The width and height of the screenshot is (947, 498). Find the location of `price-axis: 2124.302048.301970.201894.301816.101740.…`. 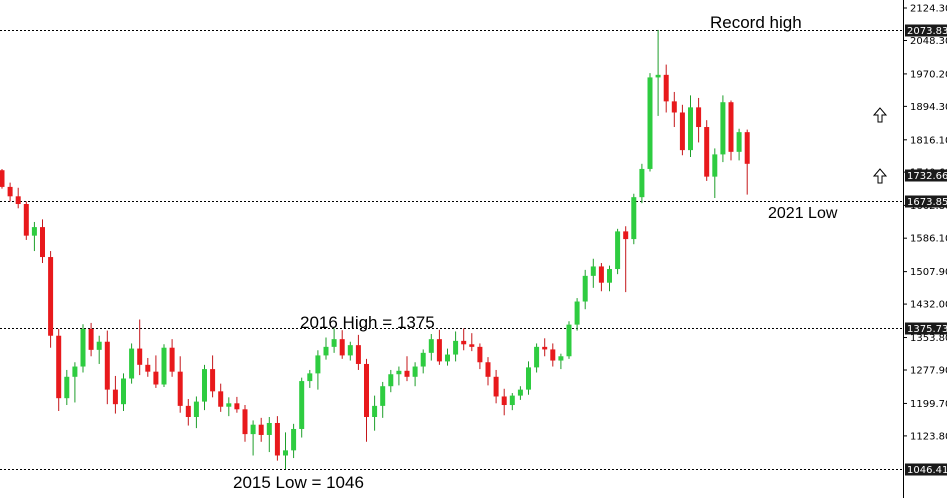

price-axis: 2124.302048.301970.201894.301816.101740.… is located at coordinates (925, 249).